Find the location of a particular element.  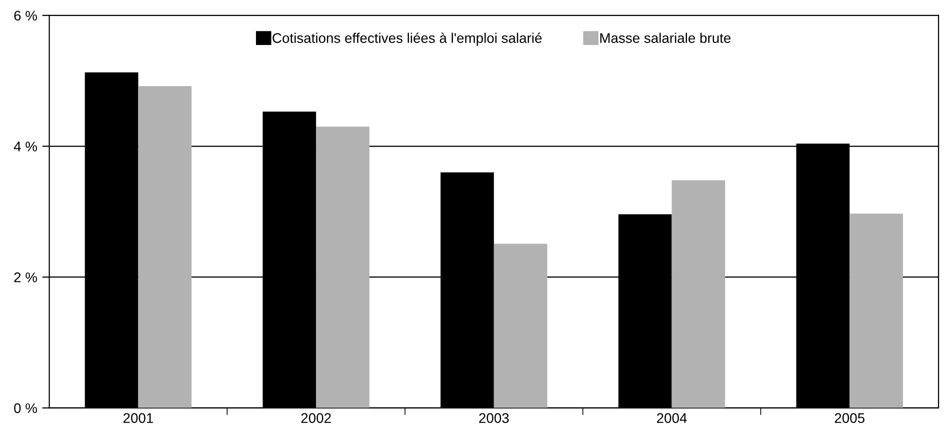

x-tick-label: 2005 is located at coordinates (849, 418).